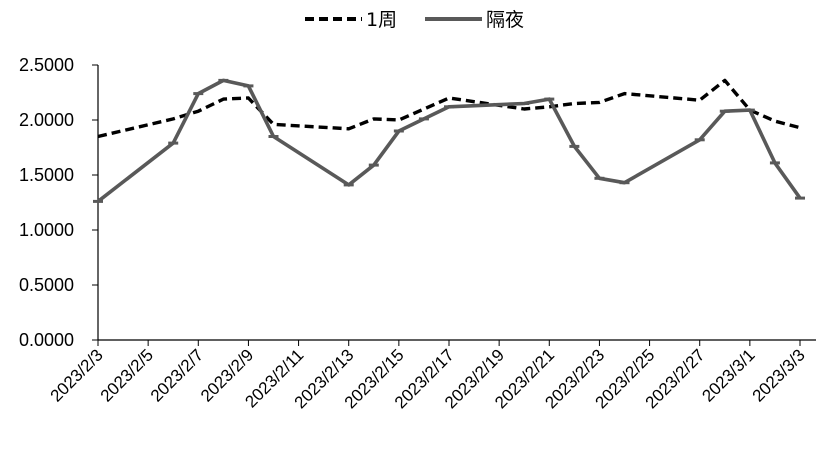 The width and height of the screenshot is (820, 456). Describe the element at coordinates (728, 375) in the screenshot. I see `x-tick-label: 2023/3/1` at that location.